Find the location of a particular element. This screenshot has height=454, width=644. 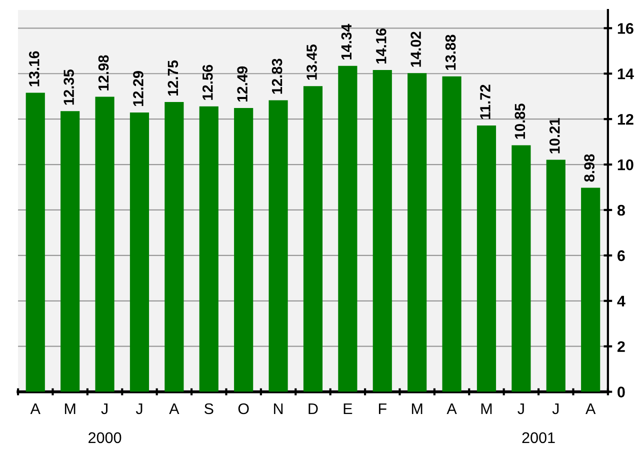

data-label: 10.21 is located at coordinates (554, 136).